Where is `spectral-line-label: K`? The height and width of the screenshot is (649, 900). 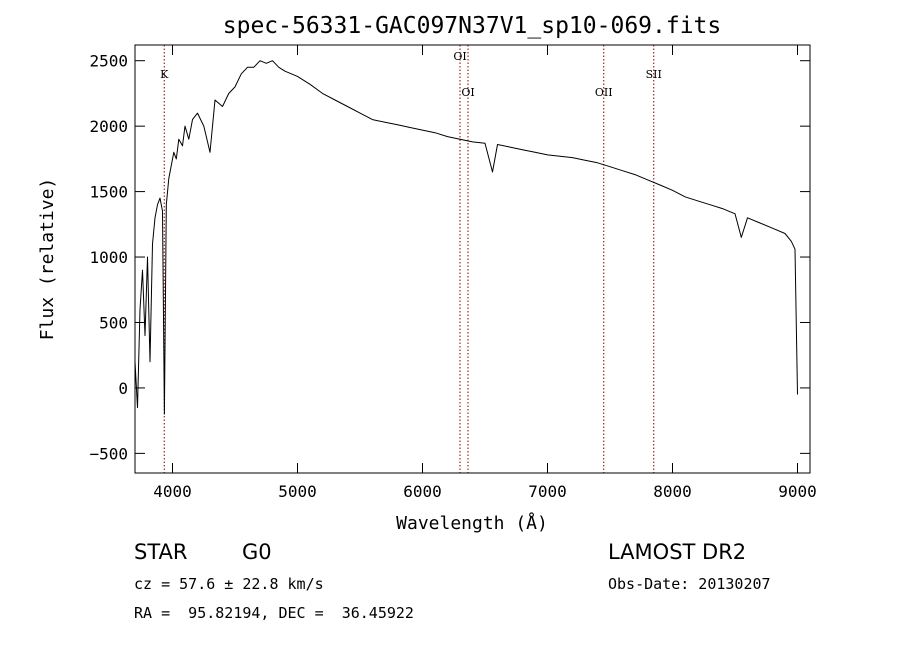
spectral-line-label: K is located at coordinates (164, 74).